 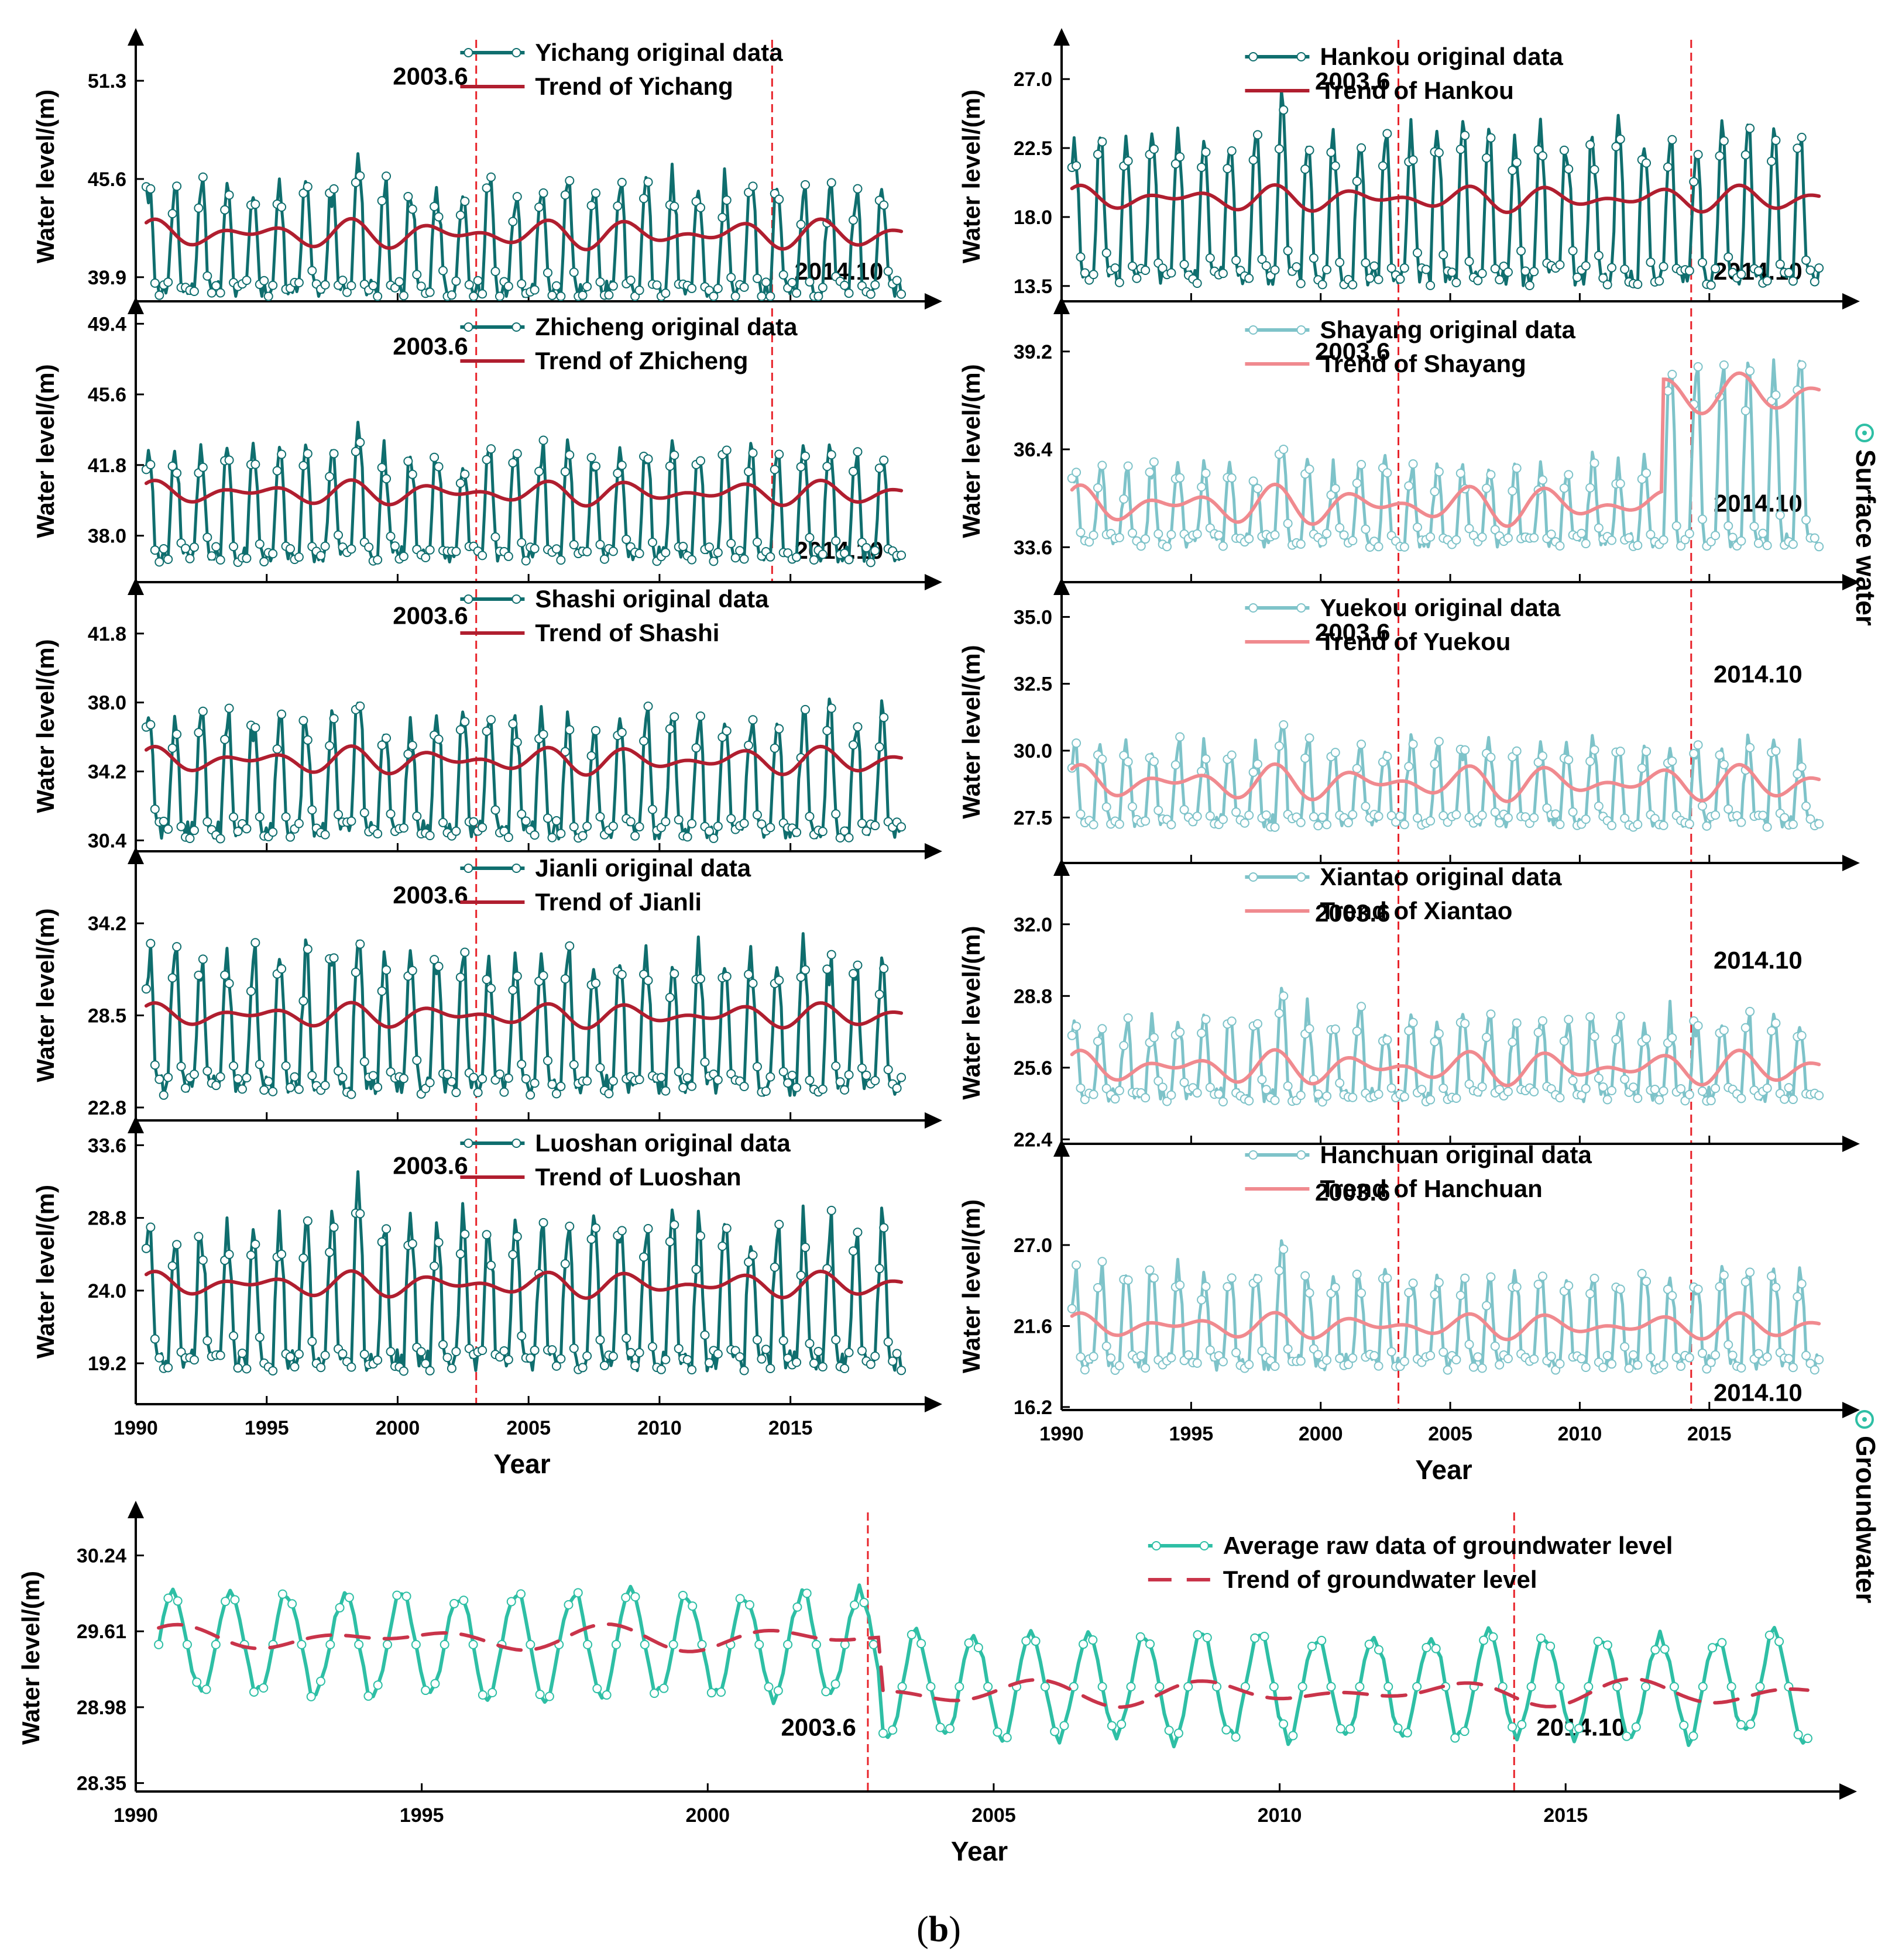 I want to click on y-tick-label: 39.9, so click(x=107, y=278).